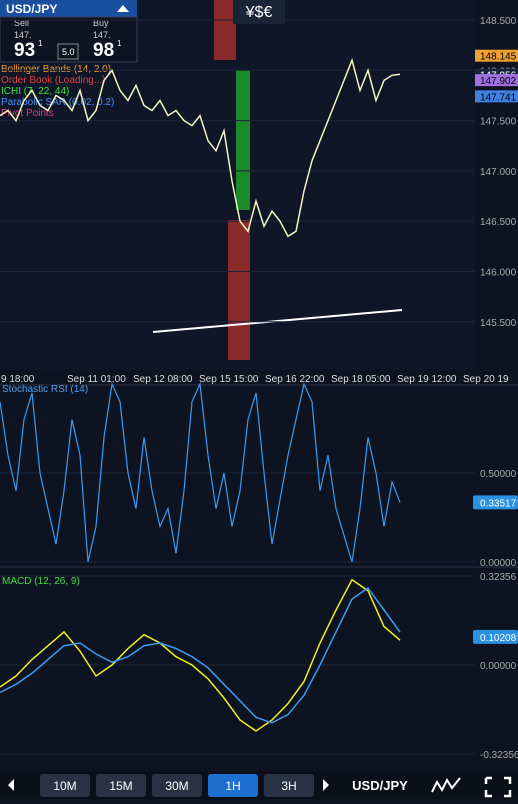  Describe the element at coordinates (498, 787) in the screenshot. I see `fullscreen-icon` at that location.